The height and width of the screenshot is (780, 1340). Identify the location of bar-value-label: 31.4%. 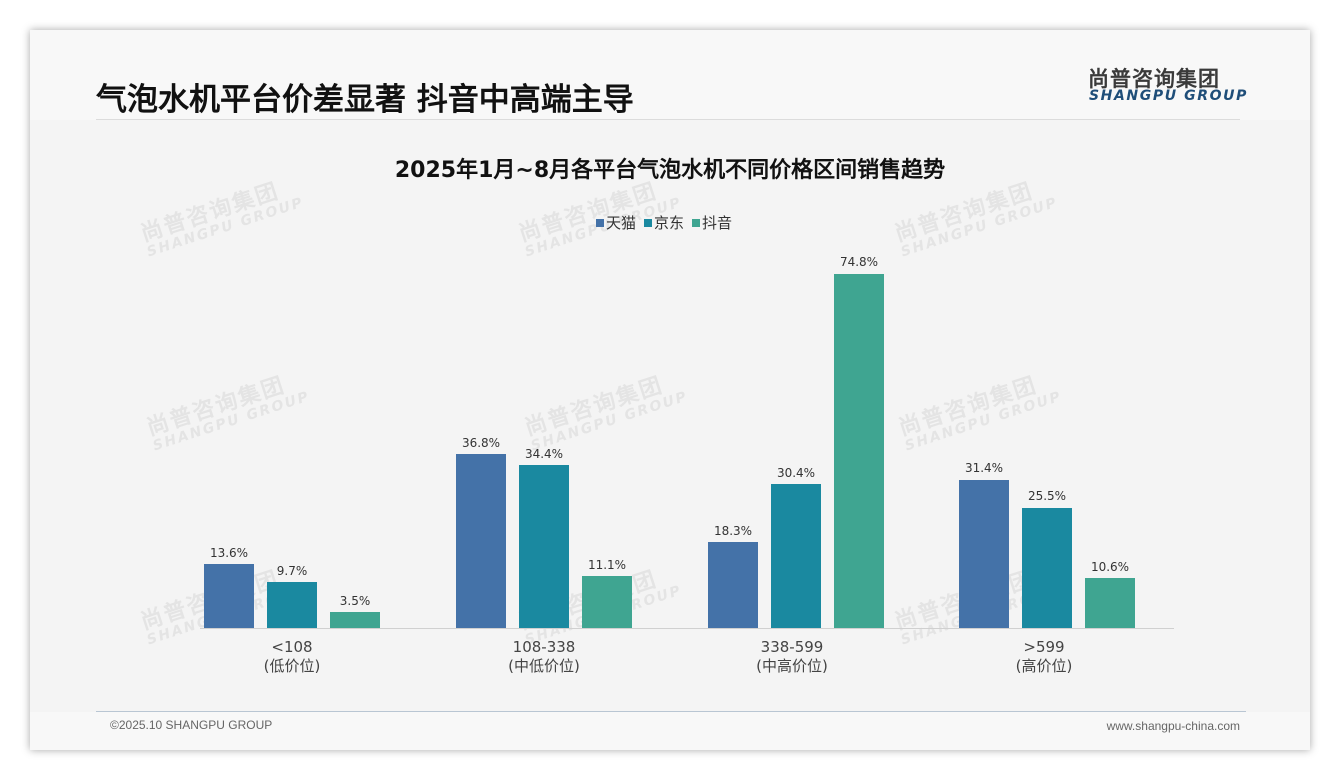
(984, 468).